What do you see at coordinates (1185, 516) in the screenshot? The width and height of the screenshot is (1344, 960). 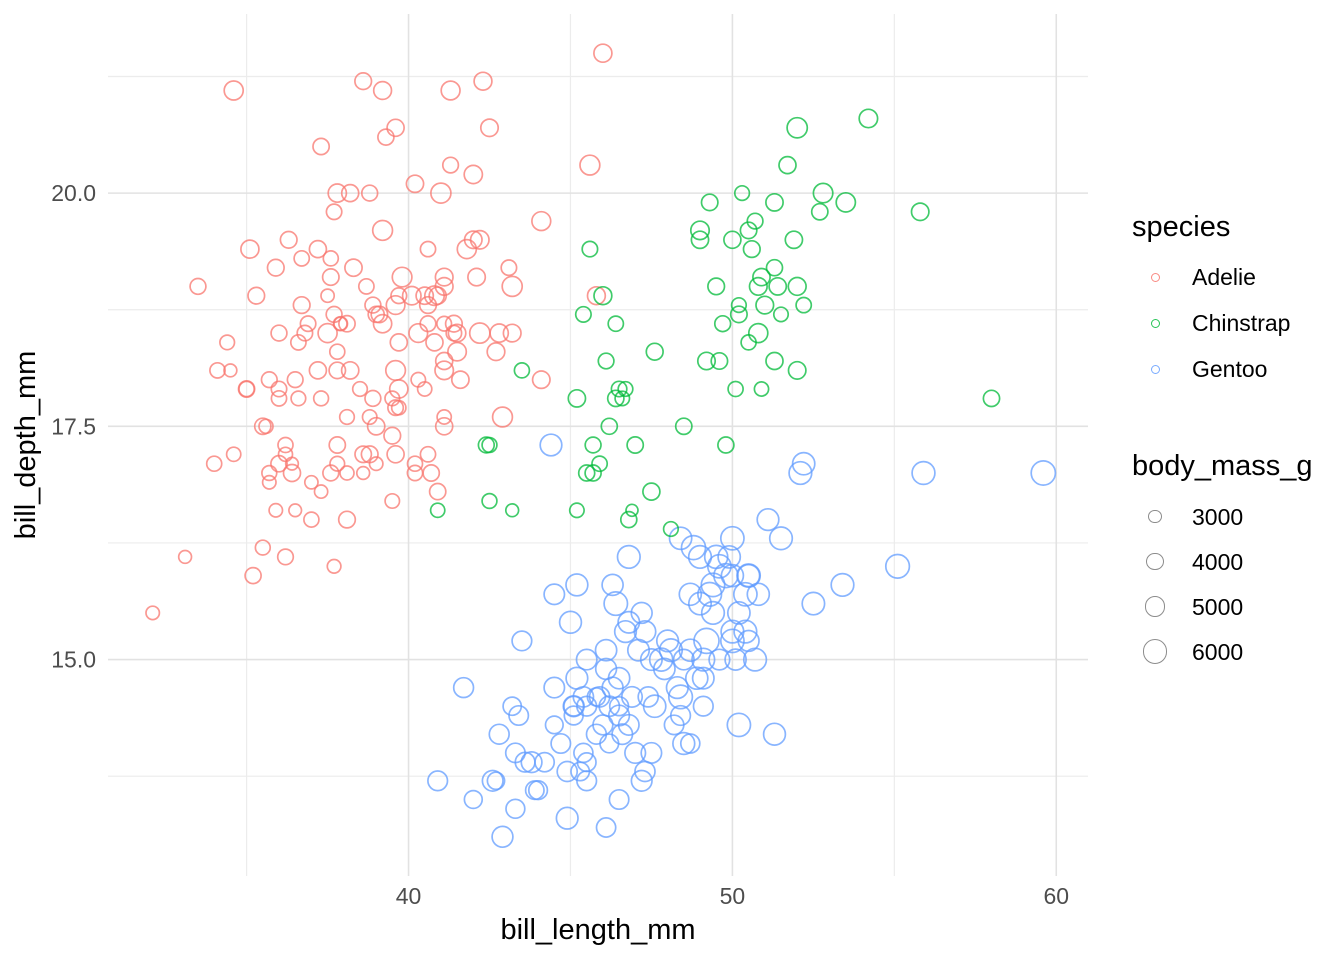 I see `legend-item-3000: 3000` at bounding box center [1185, 516].